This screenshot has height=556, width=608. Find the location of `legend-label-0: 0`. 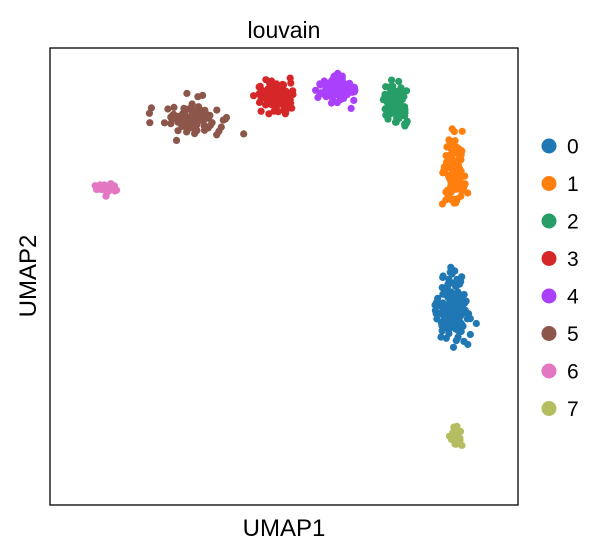

legend-label-0: 0 is located at coordinates (573, 147).